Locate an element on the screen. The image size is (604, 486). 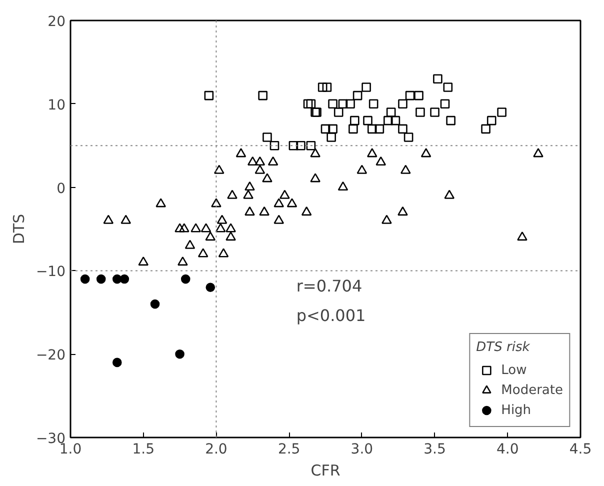
y-tick-label: 20 is located at coordinates (57, 22).